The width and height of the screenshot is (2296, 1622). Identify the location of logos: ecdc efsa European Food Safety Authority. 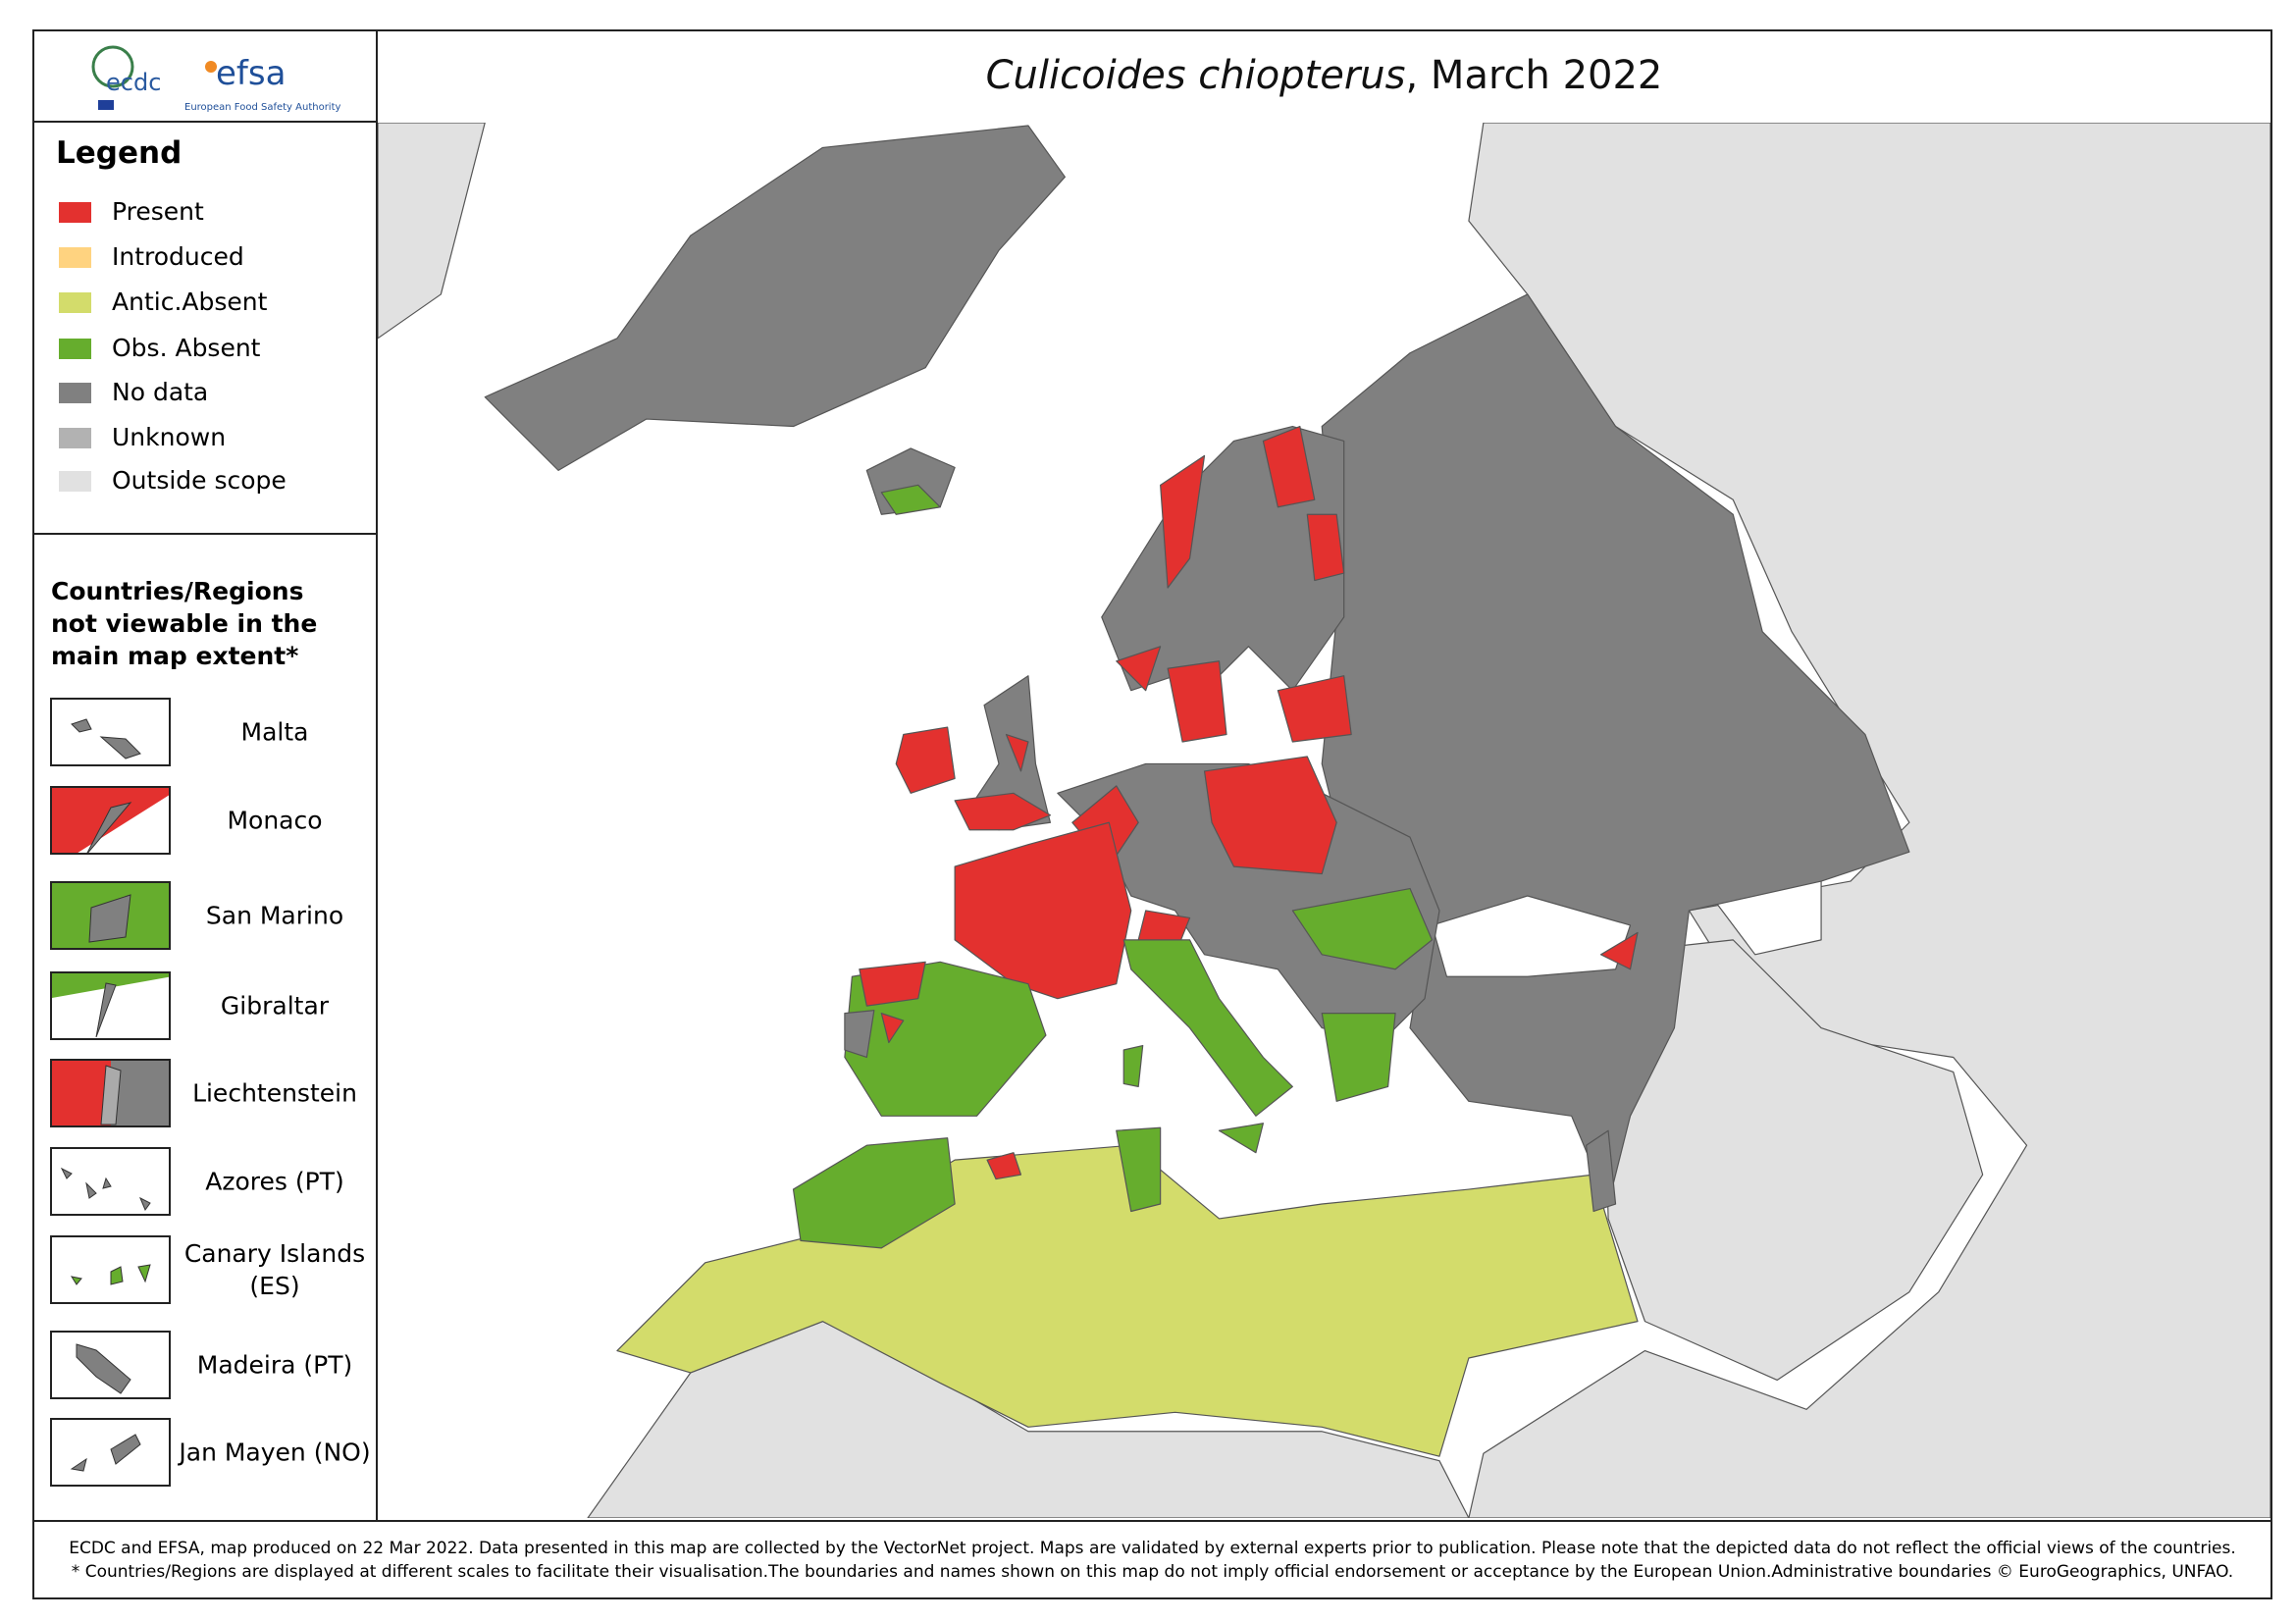
(216, 79).